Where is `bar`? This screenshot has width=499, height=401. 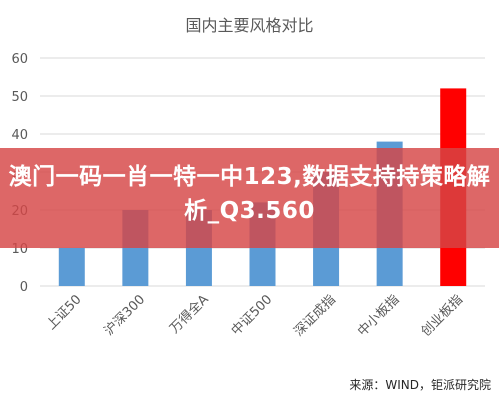 bar is located at coordinates (71, 267).